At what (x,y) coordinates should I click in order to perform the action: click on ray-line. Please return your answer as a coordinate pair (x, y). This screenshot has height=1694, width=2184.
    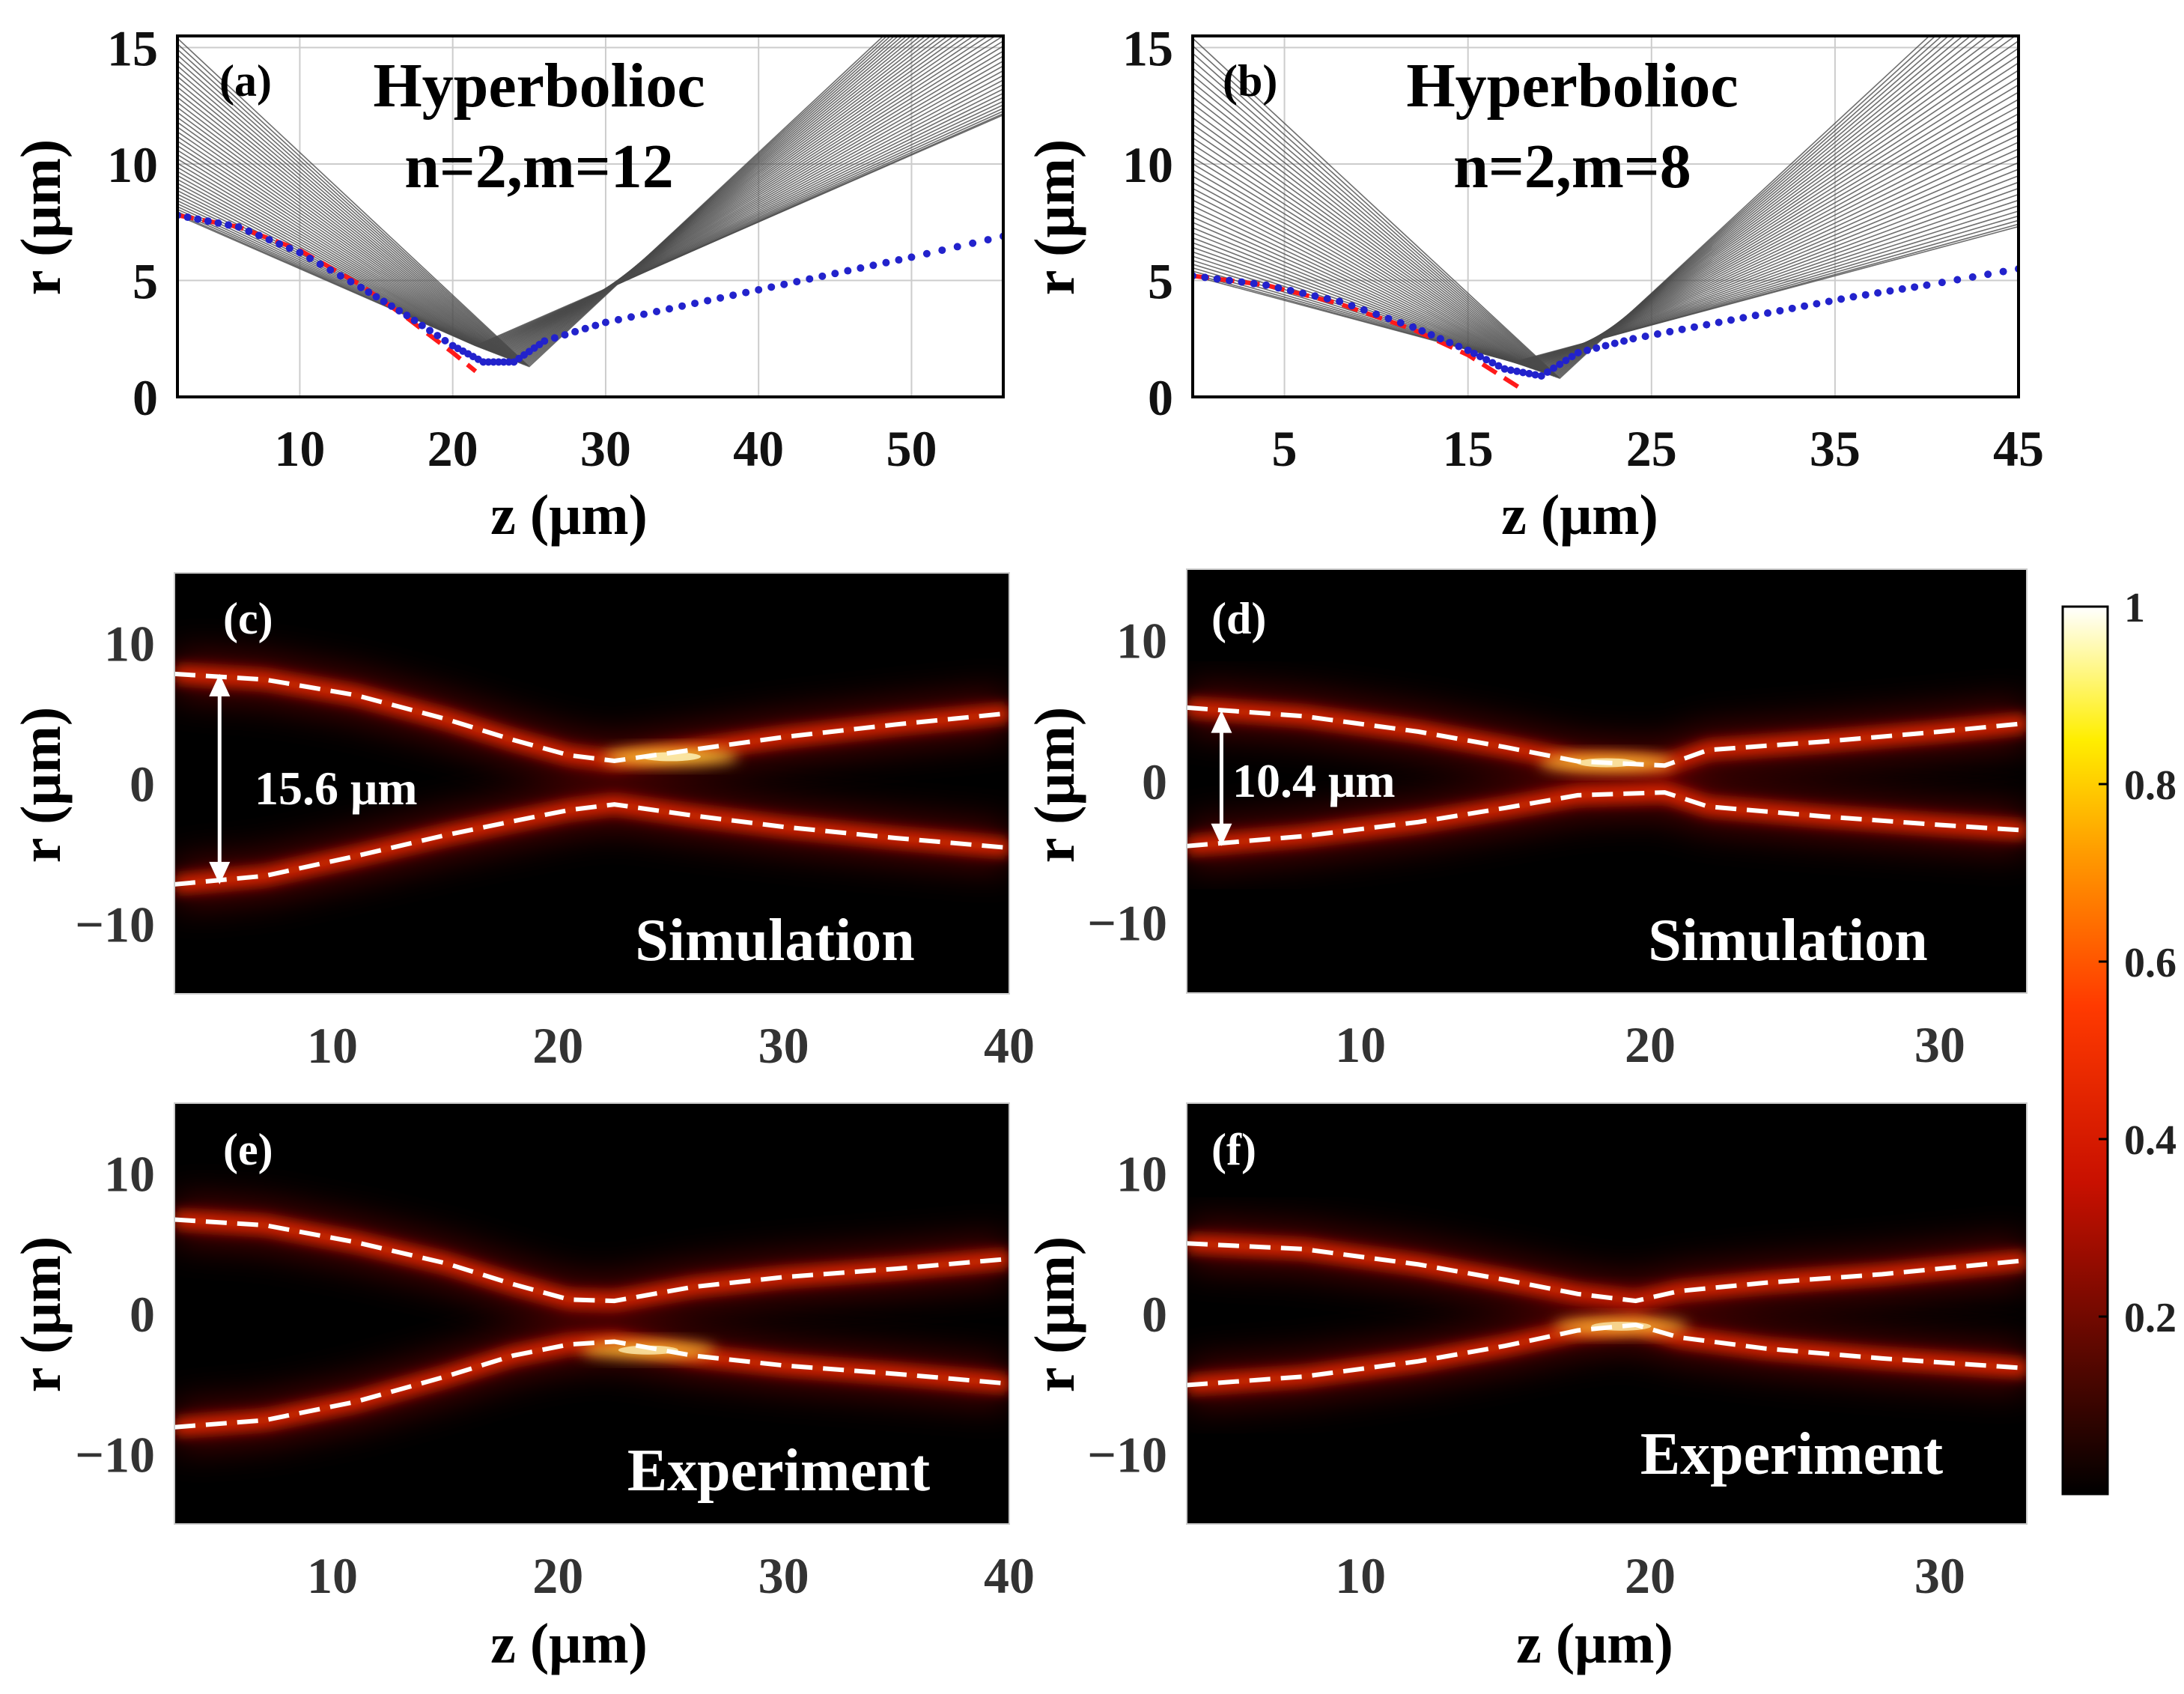
    Looking at the image, I should click on (1561, 208).